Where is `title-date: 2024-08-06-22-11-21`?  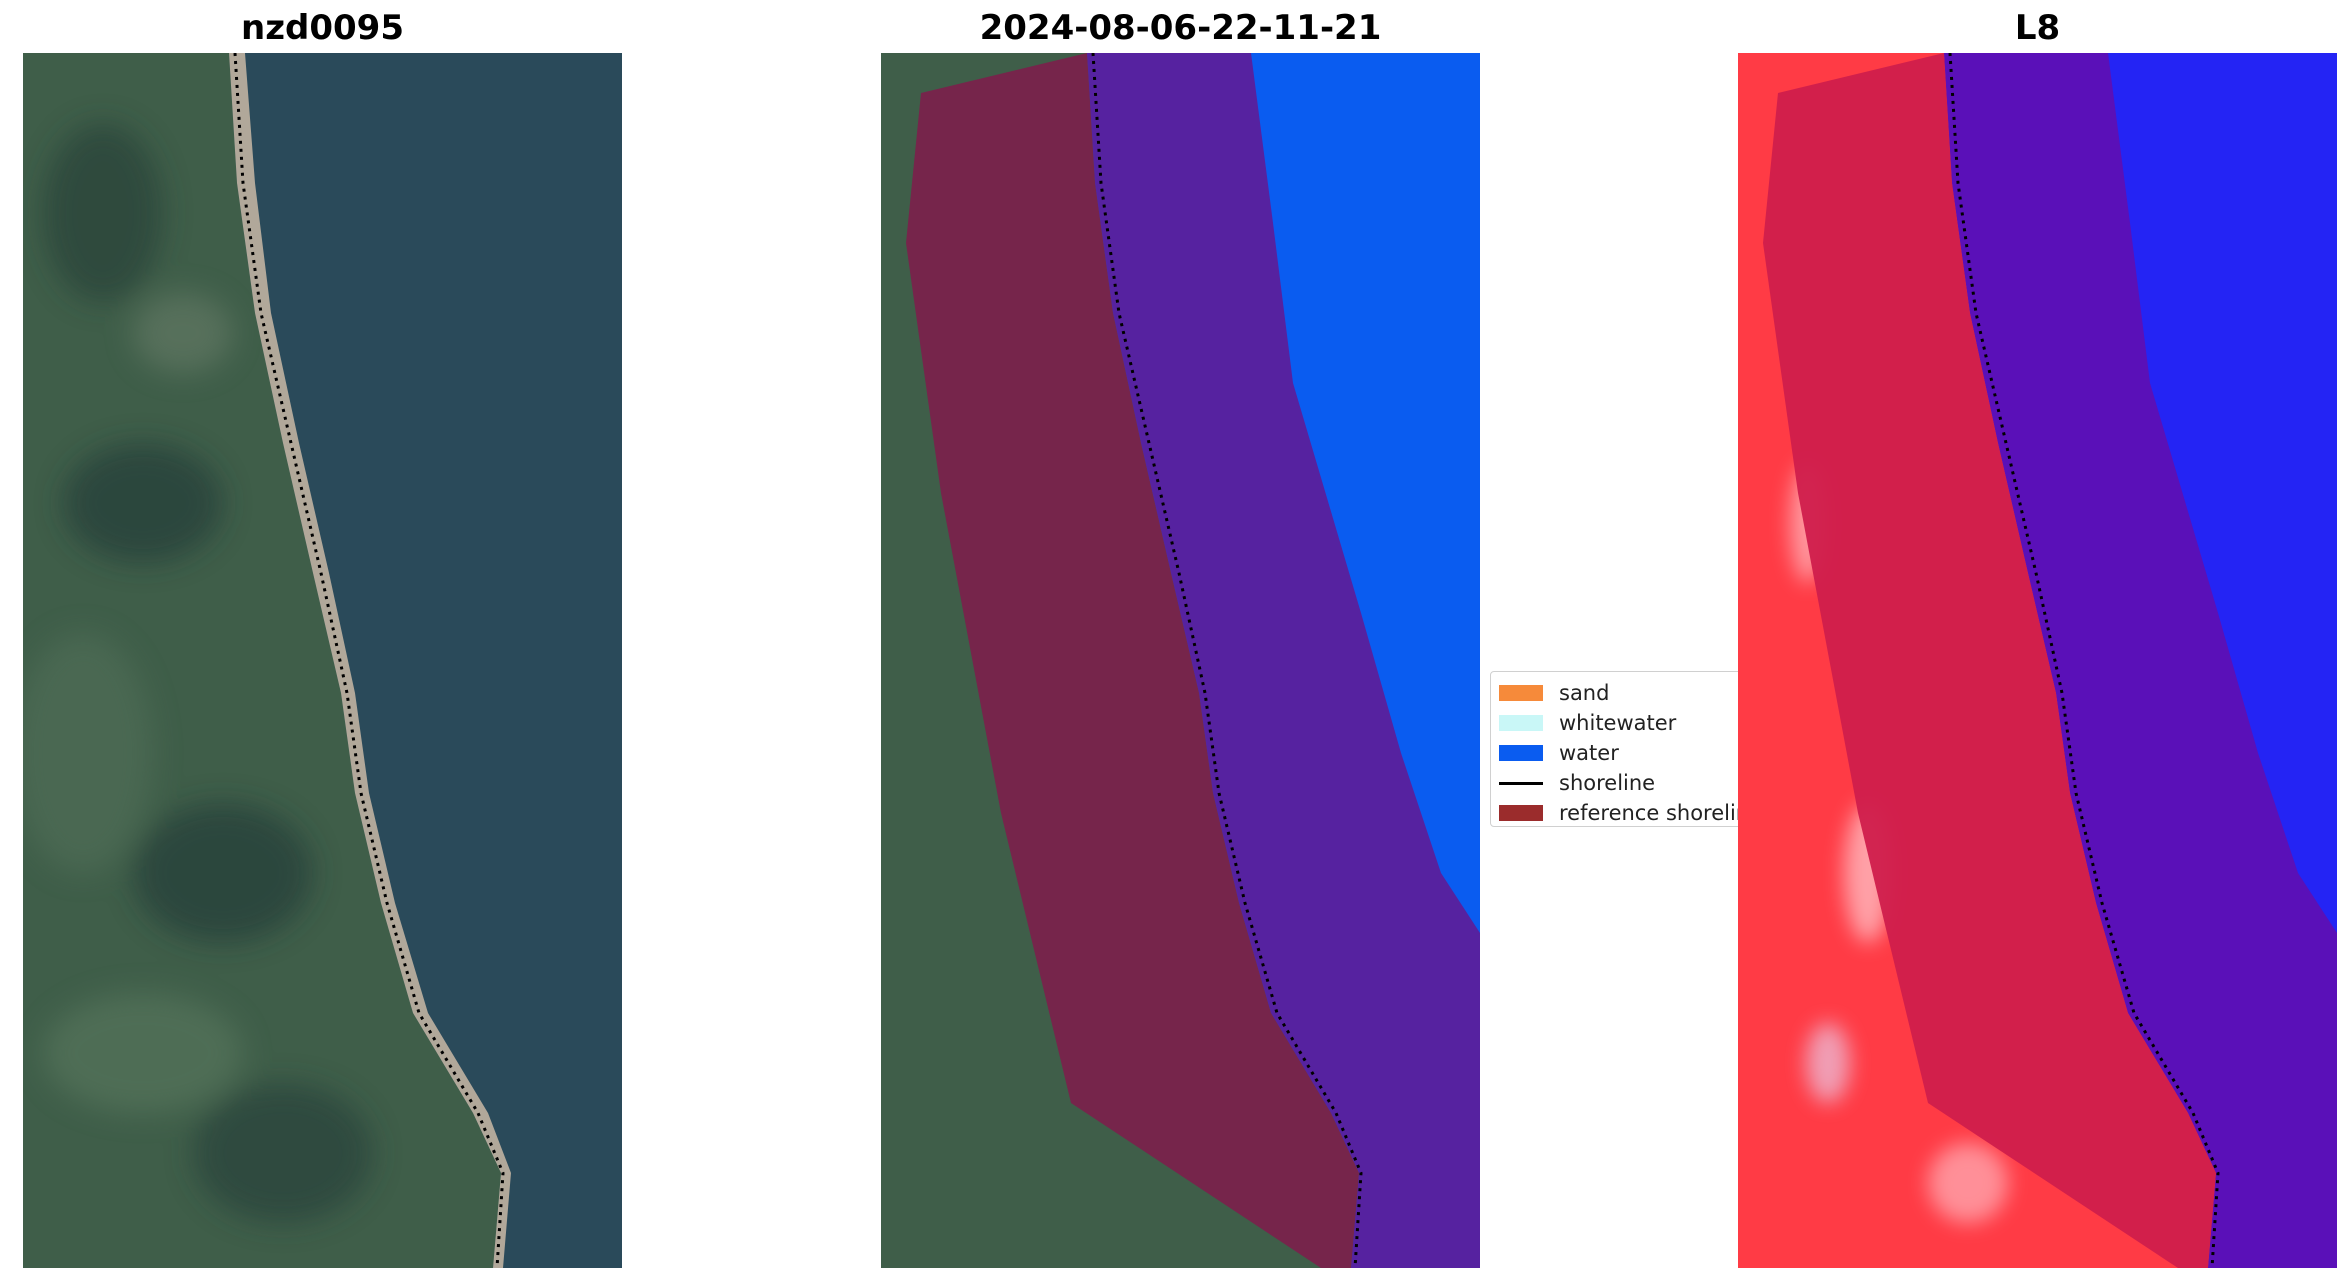 title-date: 2024-08-06-22-11-21 is located at coordinates (1180, 28).